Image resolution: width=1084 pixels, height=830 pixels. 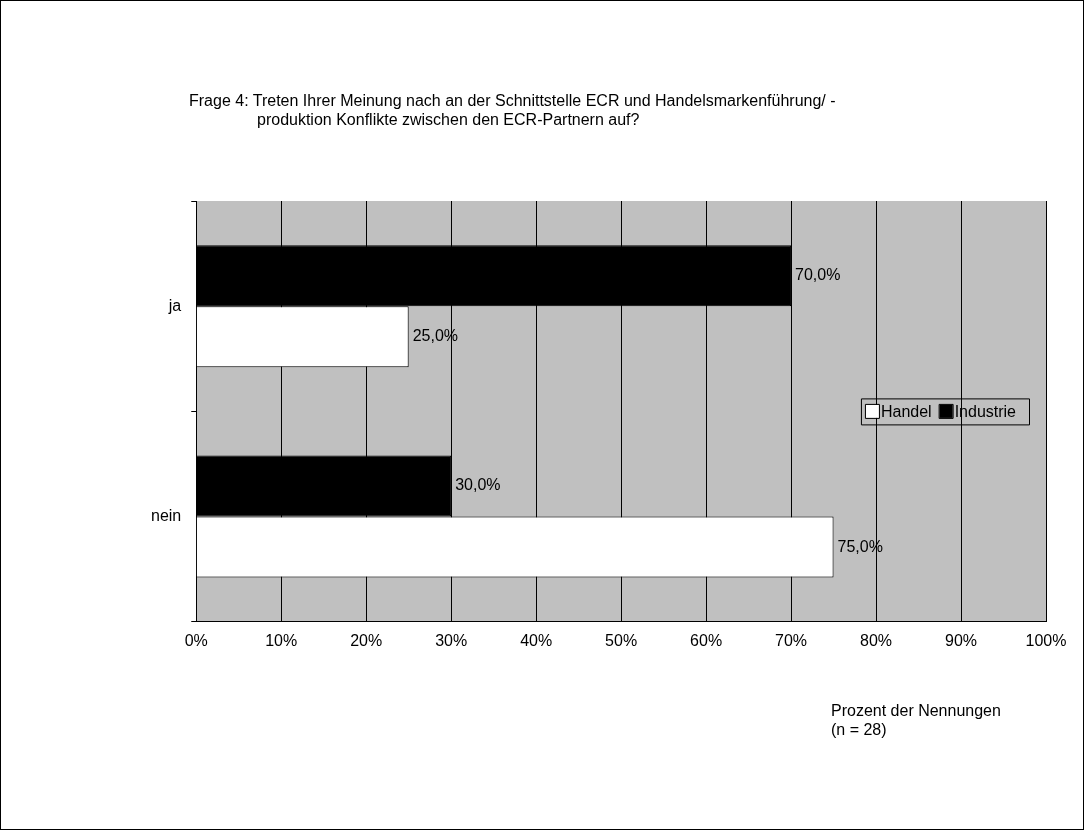 I want to click on x-tick-label: 60%, so click(x=706, y=640).